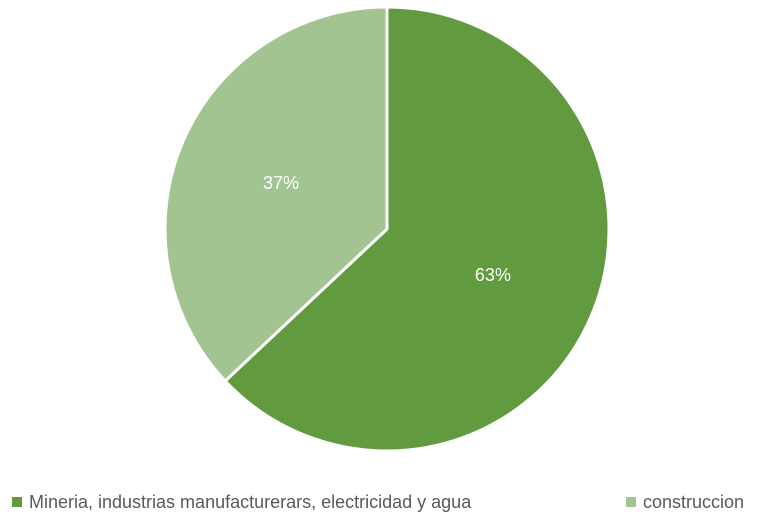 The image size is (772, 518). I want to click on legend-item-construccion: construccion, so click(685, 502).